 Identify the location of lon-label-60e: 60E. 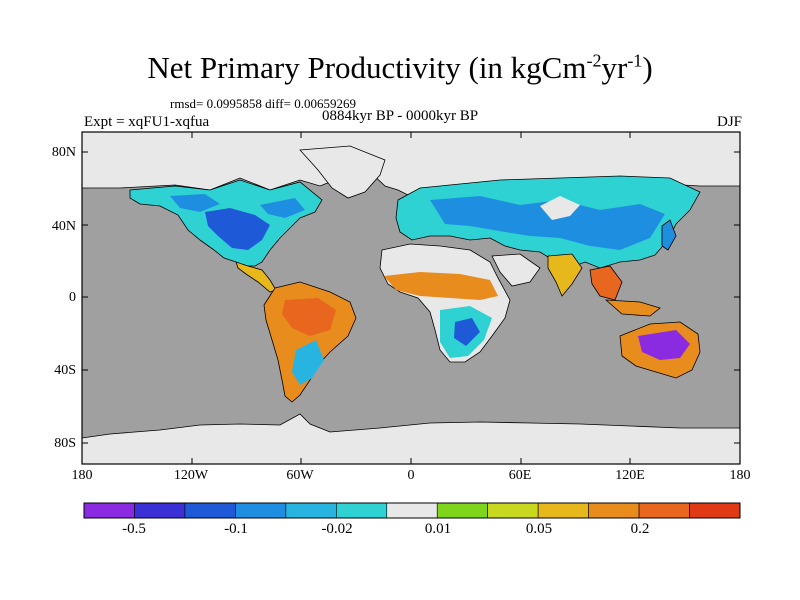
(520, 475).